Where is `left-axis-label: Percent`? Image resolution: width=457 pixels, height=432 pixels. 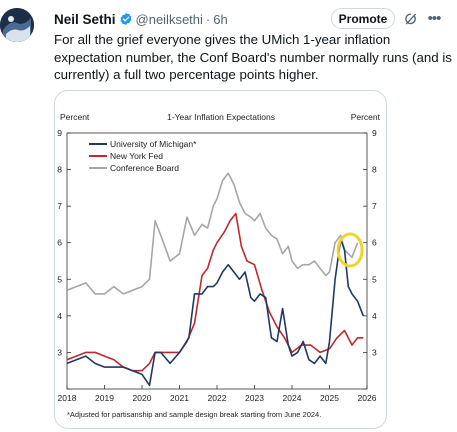 left-axis-label: Percent is located at coordinates (75, 117).